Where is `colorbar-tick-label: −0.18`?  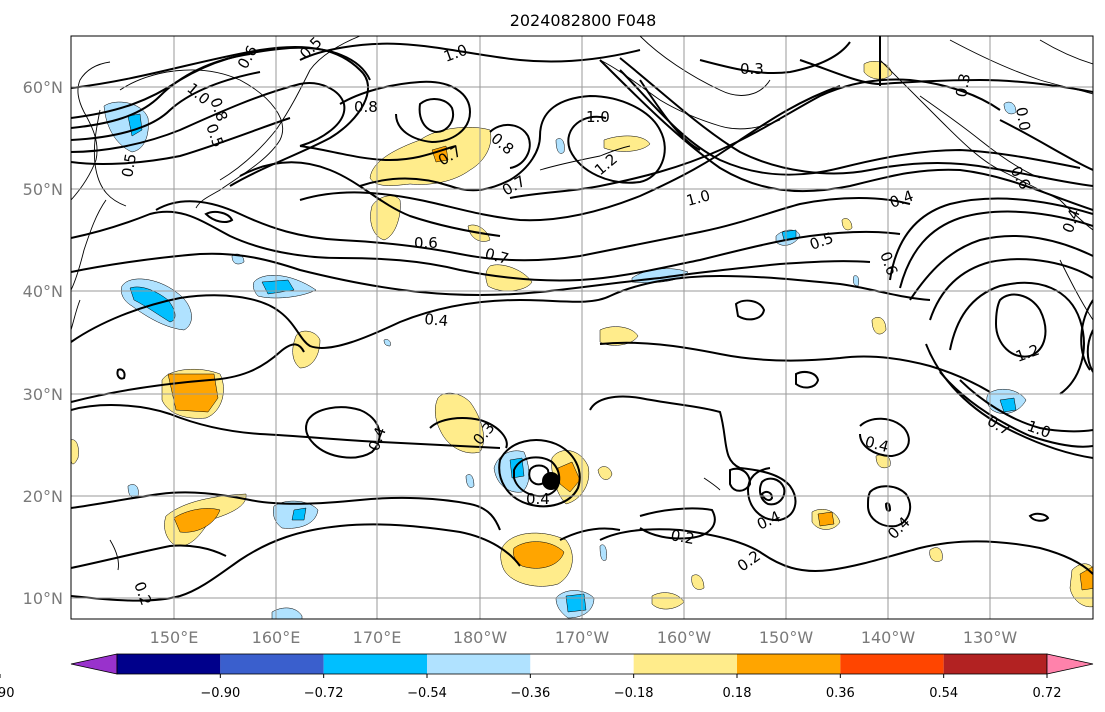 colorbar-tick-label: −0.18 is located at coordinates (634, 693).